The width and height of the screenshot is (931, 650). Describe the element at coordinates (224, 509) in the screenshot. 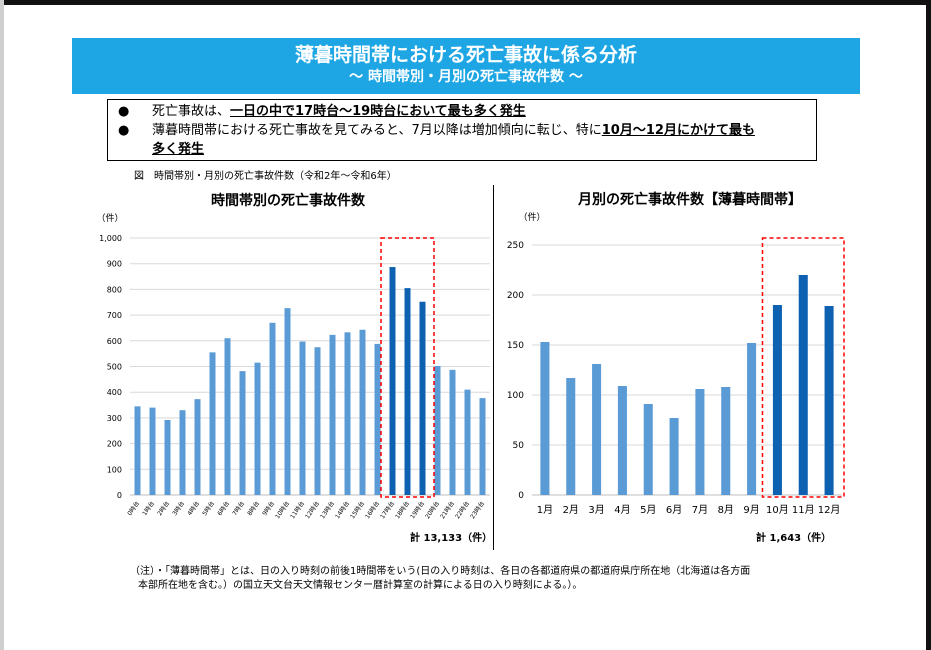

I see `x-tick-label: 6時台` at that location.